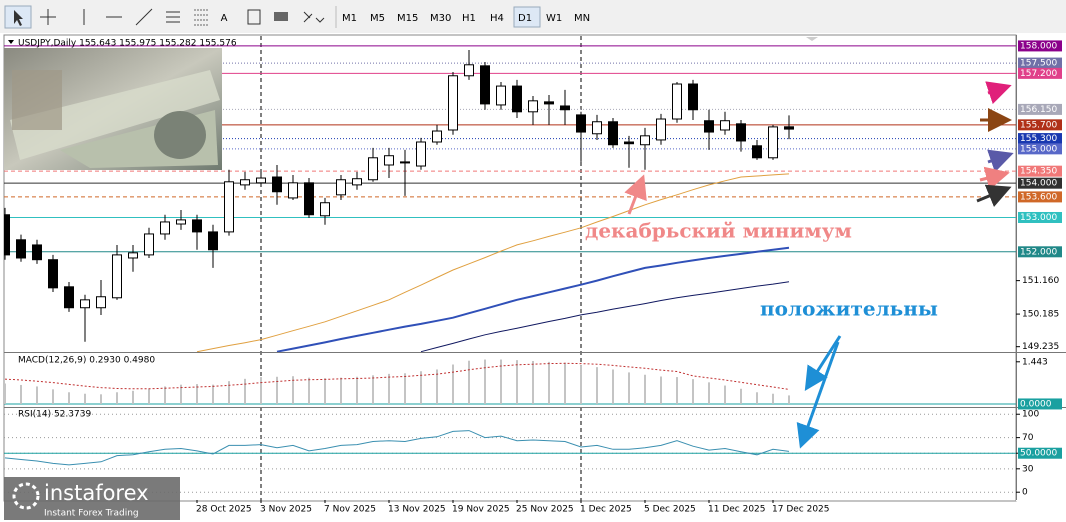  Describe the element at coordinates (18, 18) in the screenshot. I see `cursor-icon` at that location.